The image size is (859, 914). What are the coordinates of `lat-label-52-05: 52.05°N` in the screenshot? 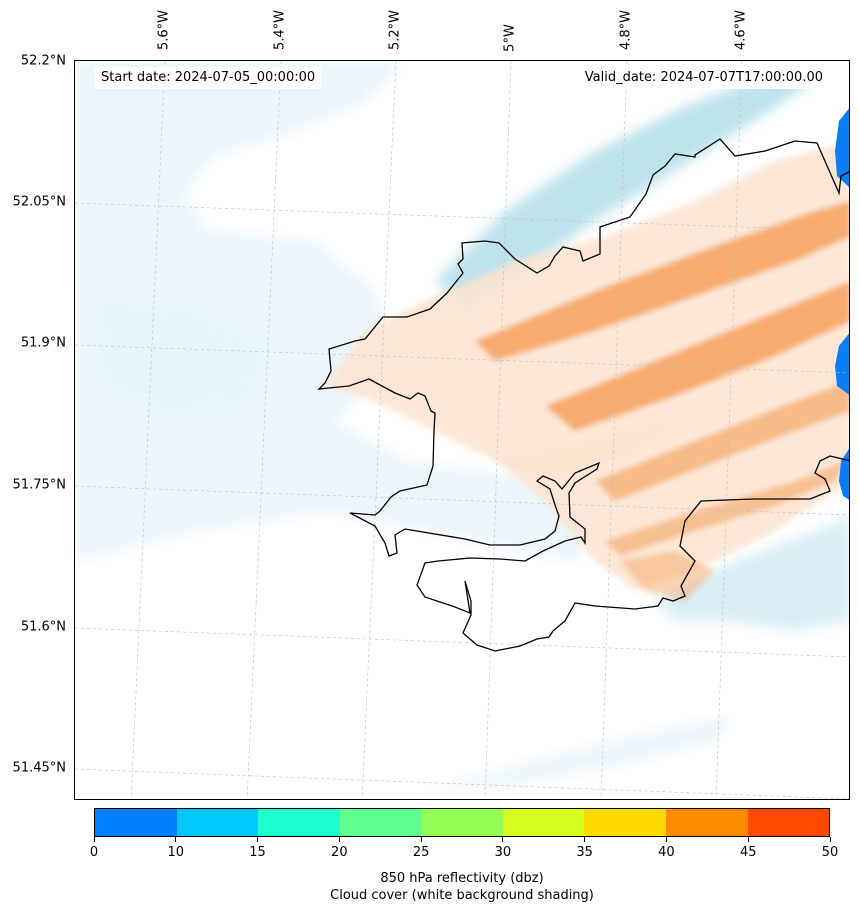 It's located at (39, 202).